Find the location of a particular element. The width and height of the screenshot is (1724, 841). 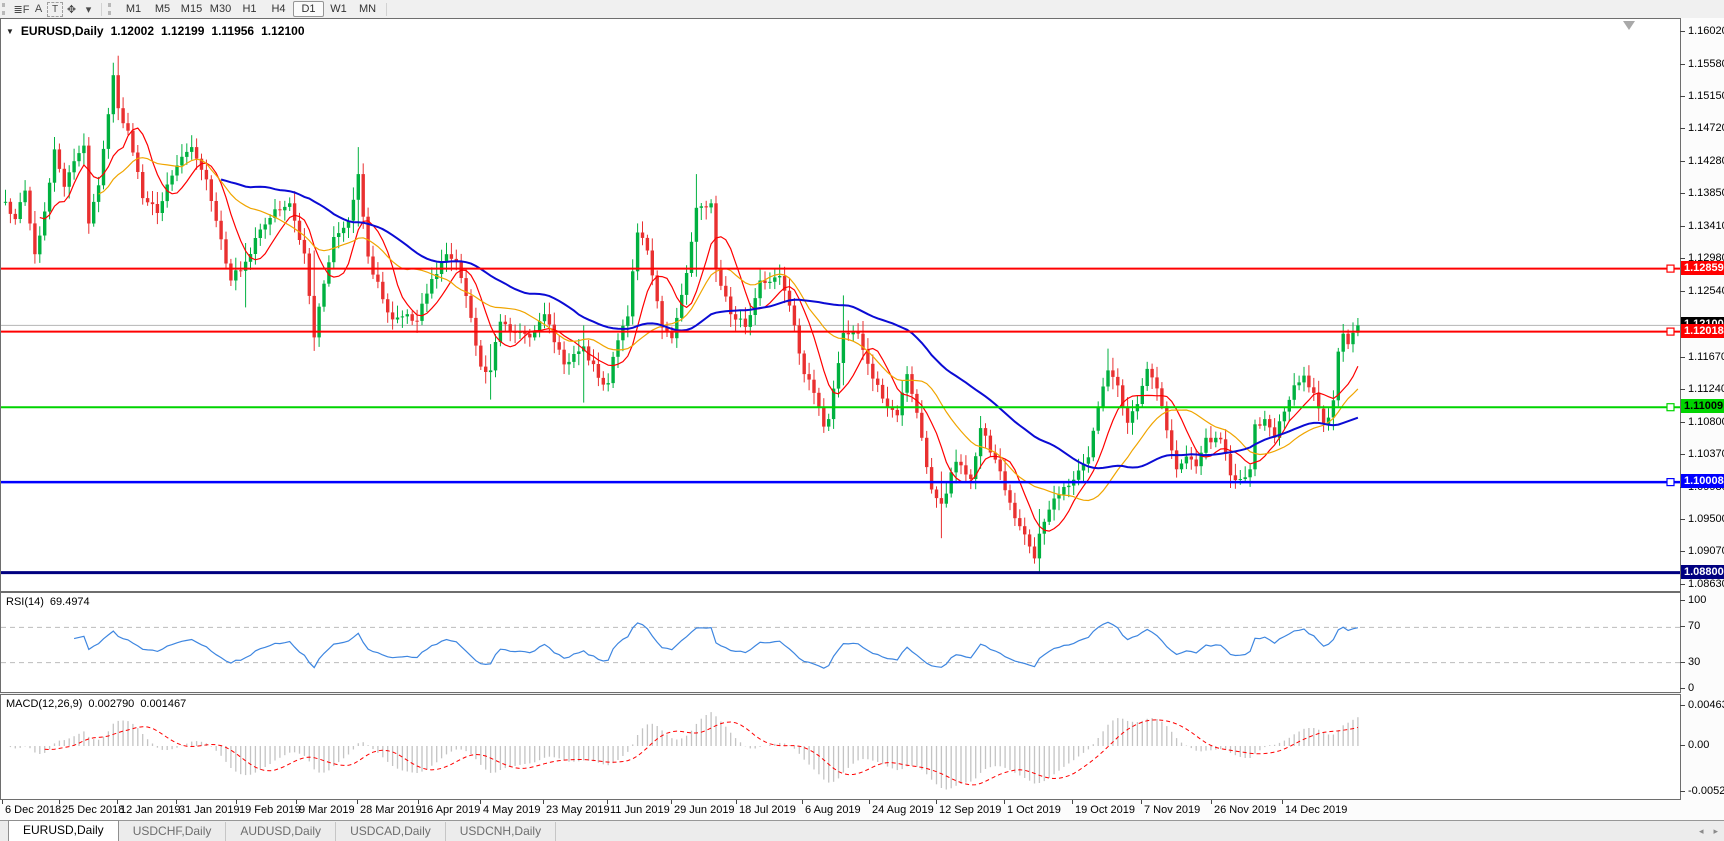

macd-value1: 0.002790 is located at coordinates (111, 704).